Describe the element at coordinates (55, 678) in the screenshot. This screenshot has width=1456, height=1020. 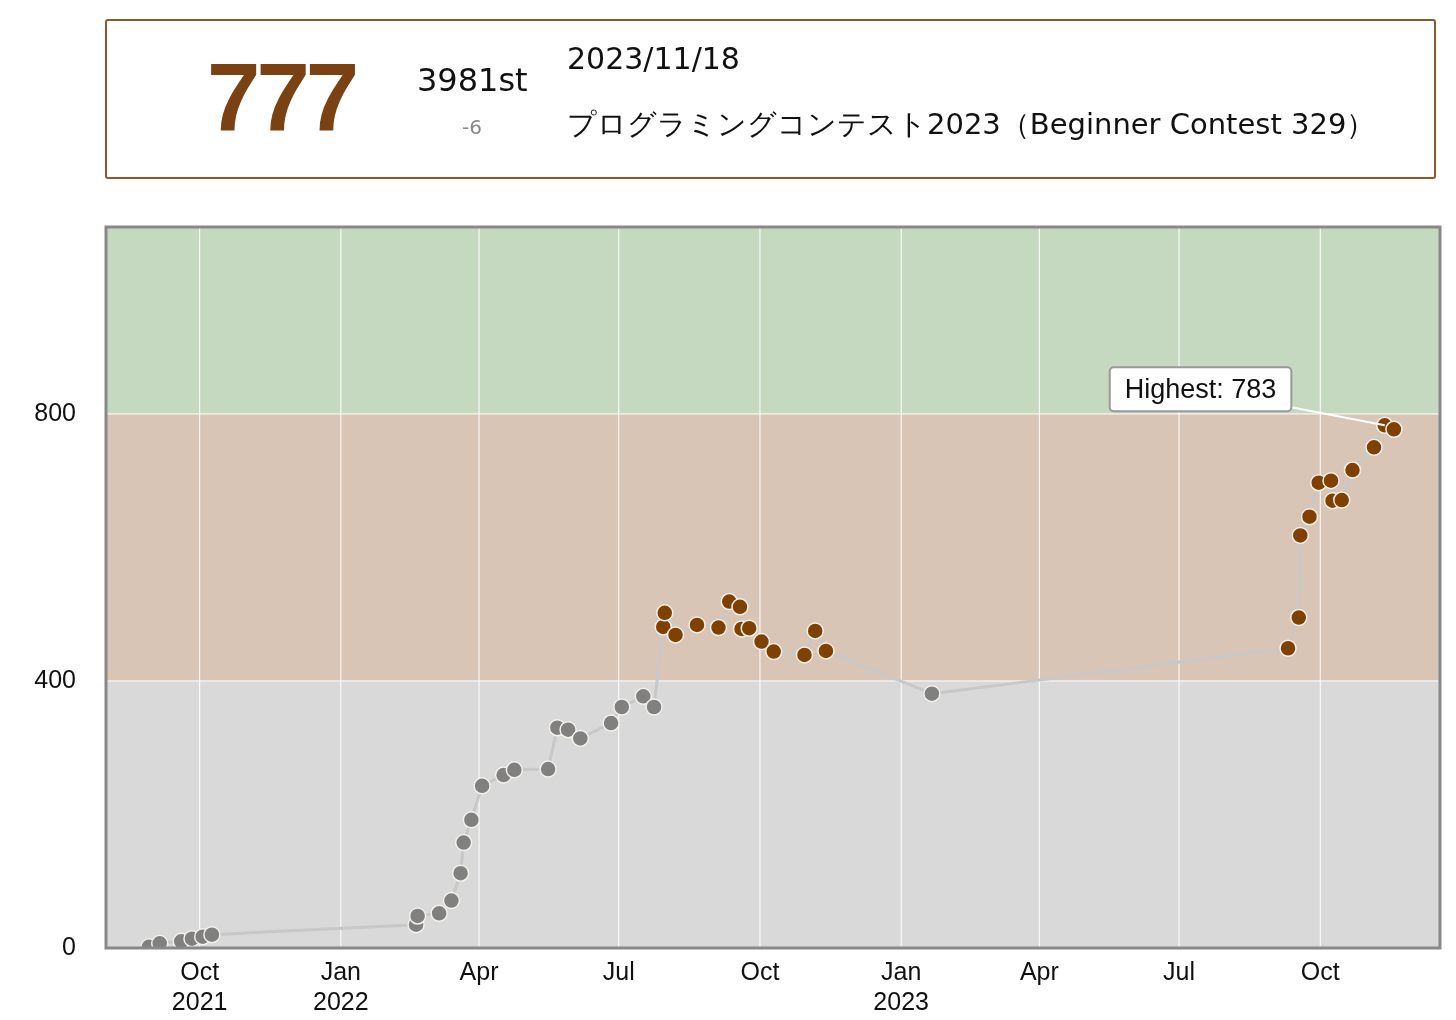
I see `y-tick-label: 400` at that location.